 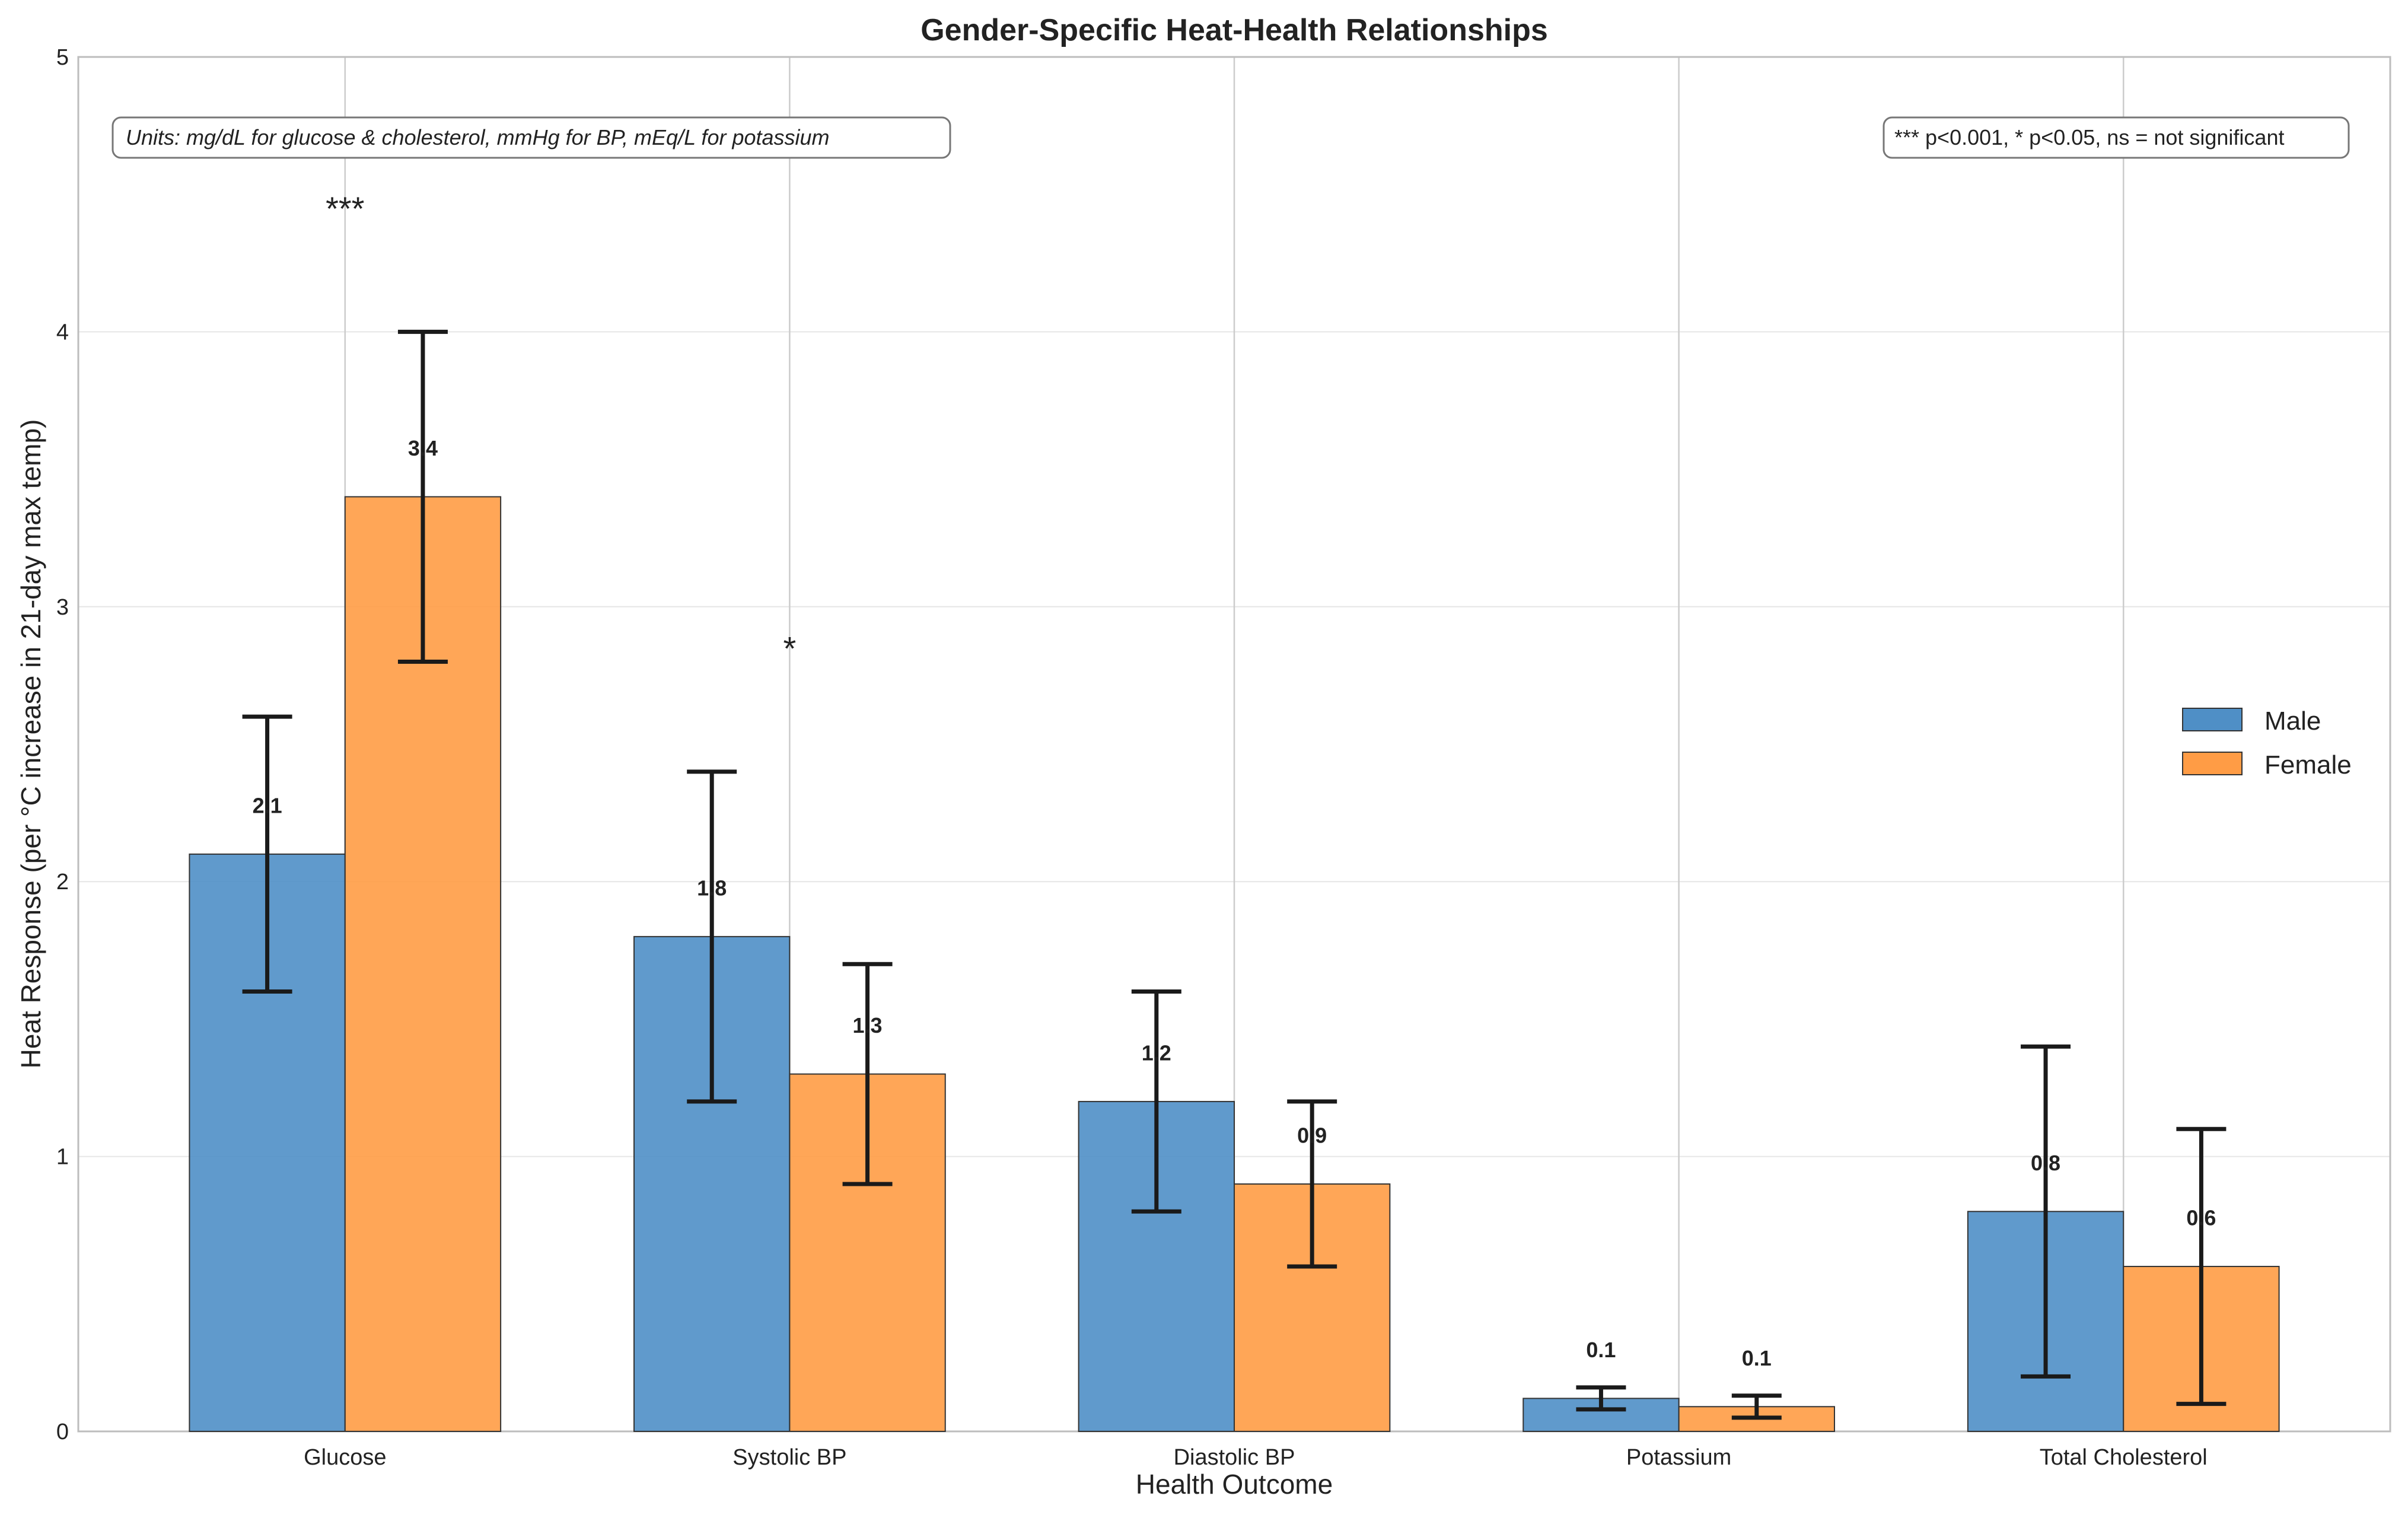 What do you see at coordinates (789, 648) in the screenshot?
I see `significance-marker-systolic-bp: *` at bounding box center [789, 648].